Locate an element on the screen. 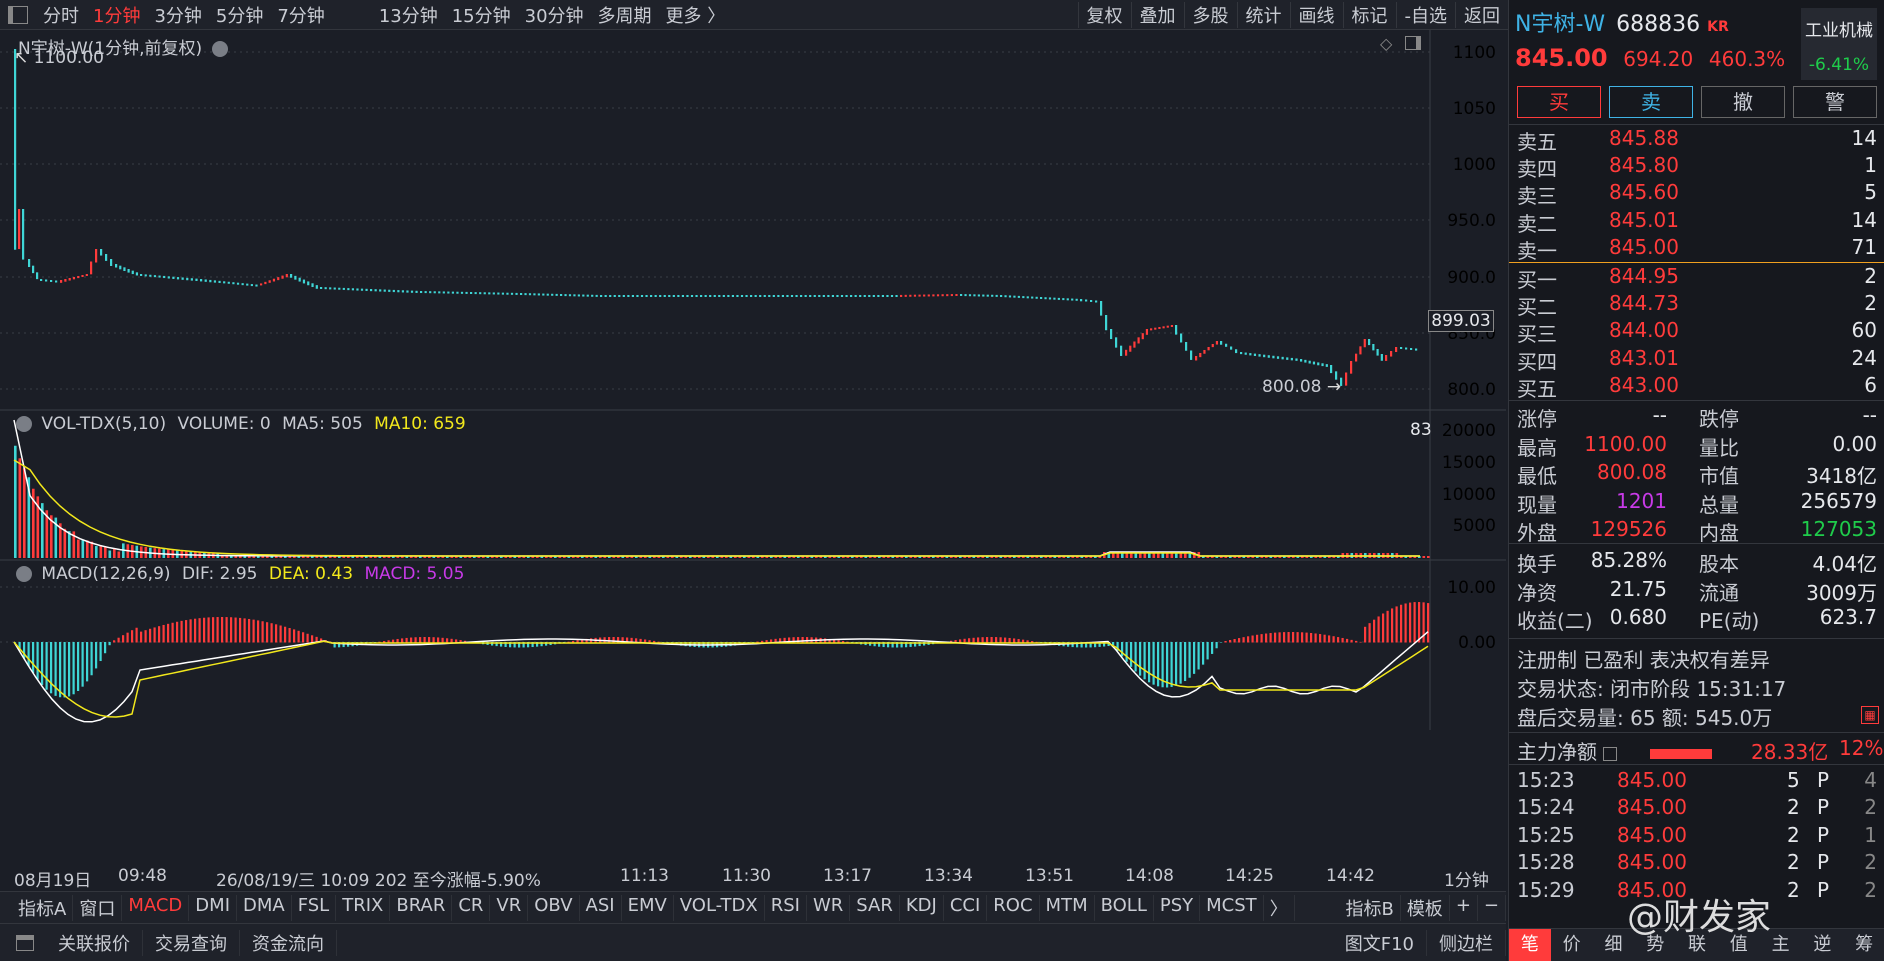 The width and height of the screenshot is (1884, 961). indicator-tab: BOLL is located at coordinates (1124, 908).